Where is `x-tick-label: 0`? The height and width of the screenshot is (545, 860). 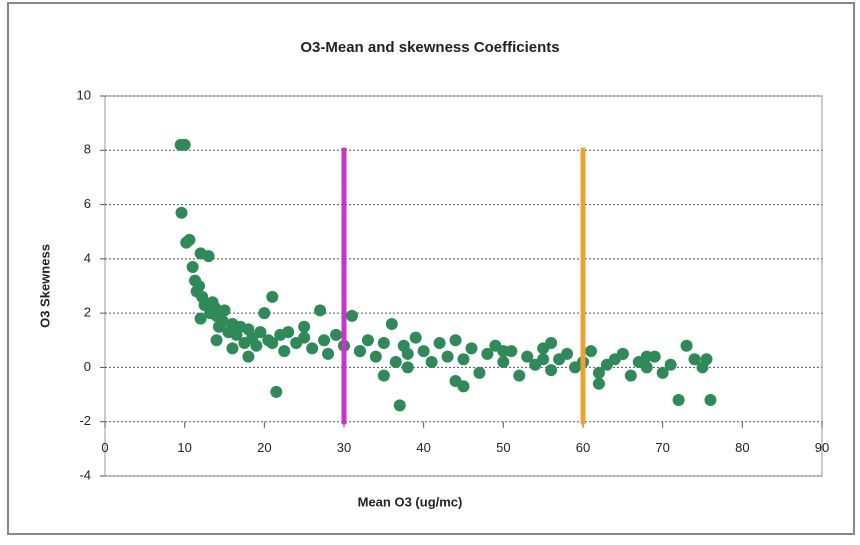
x-tick-label: 0 is located at coordinates (104, 447).